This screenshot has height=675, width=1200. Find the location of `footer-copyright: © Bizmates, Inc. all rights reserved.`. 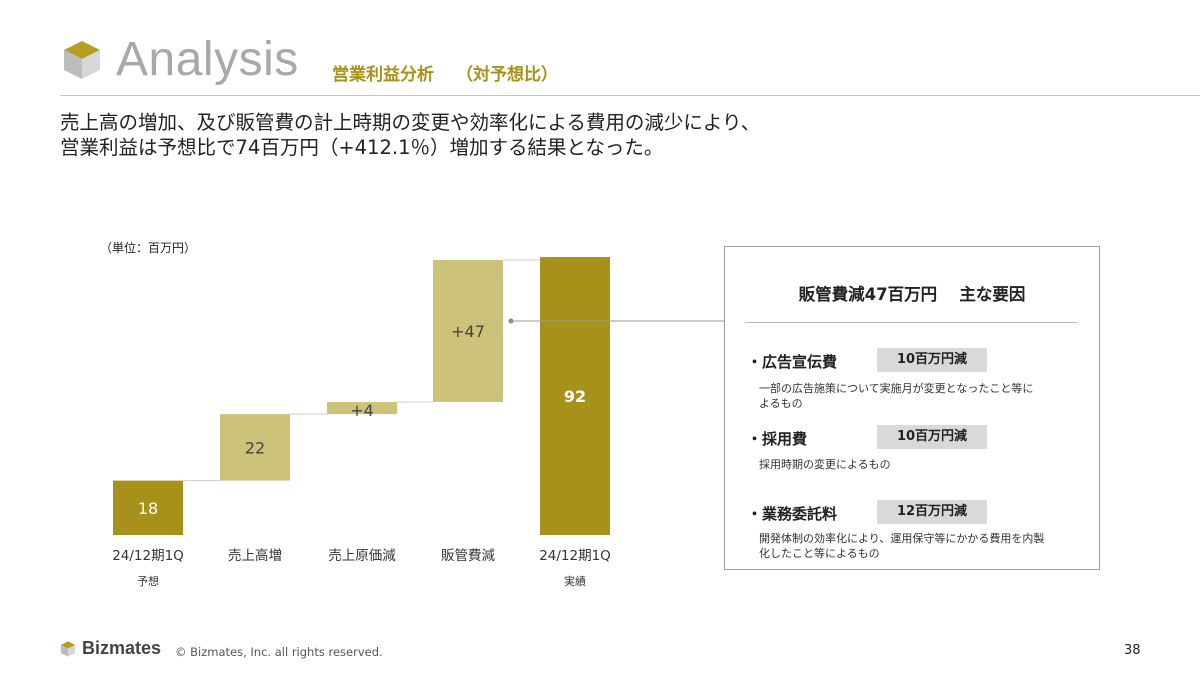

footer-copyright: © Bizmates, Inc. all rights reserved. is located at coordinates (279, 652).